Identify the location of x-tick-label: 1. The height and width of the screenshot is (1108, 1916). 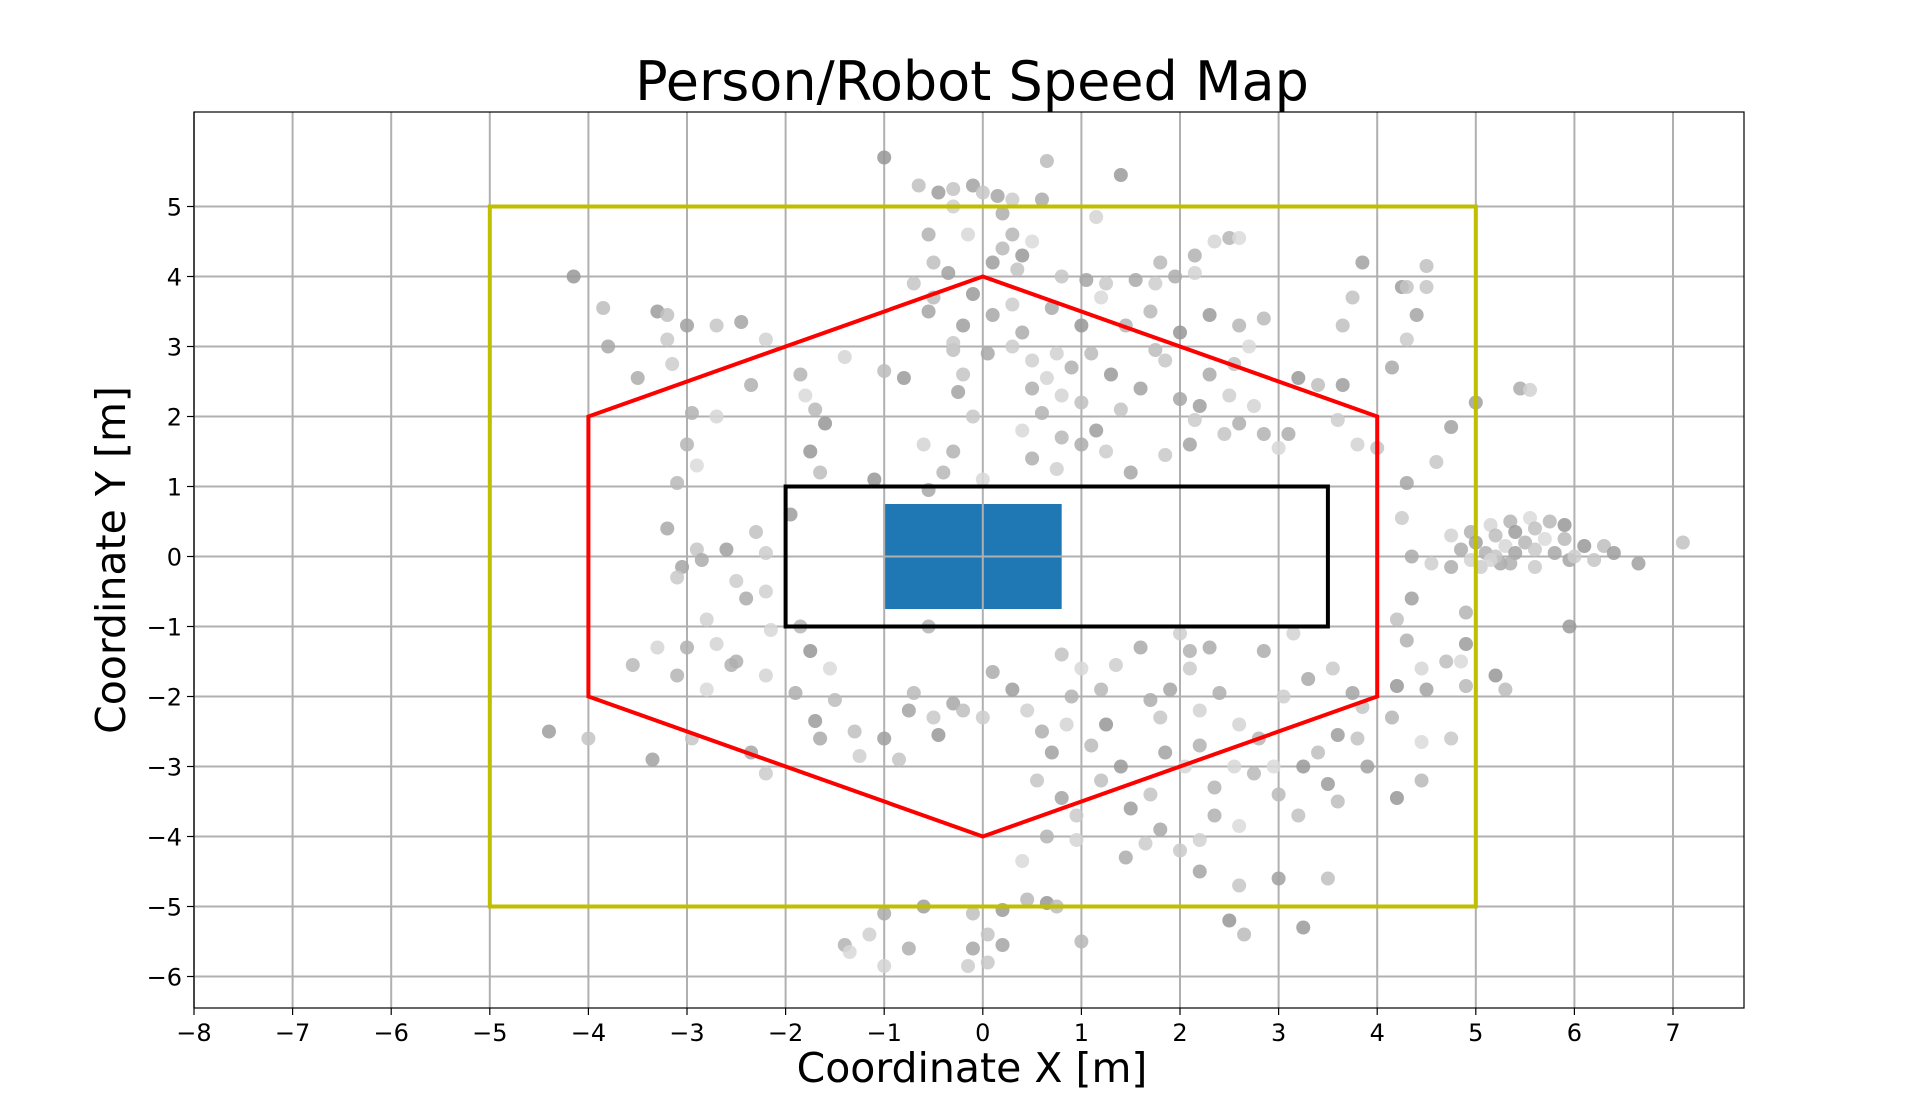
(1081, 1033).